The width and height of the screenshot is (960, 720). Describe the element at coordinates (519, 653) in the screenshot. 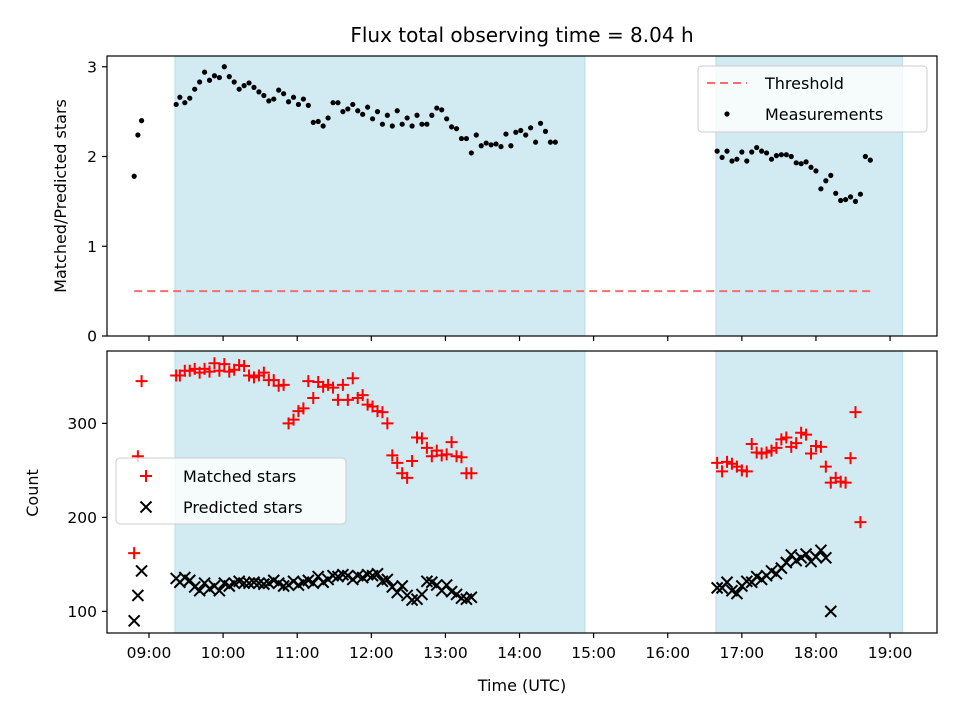

I see `x-tick-label: 14:00` at that location.